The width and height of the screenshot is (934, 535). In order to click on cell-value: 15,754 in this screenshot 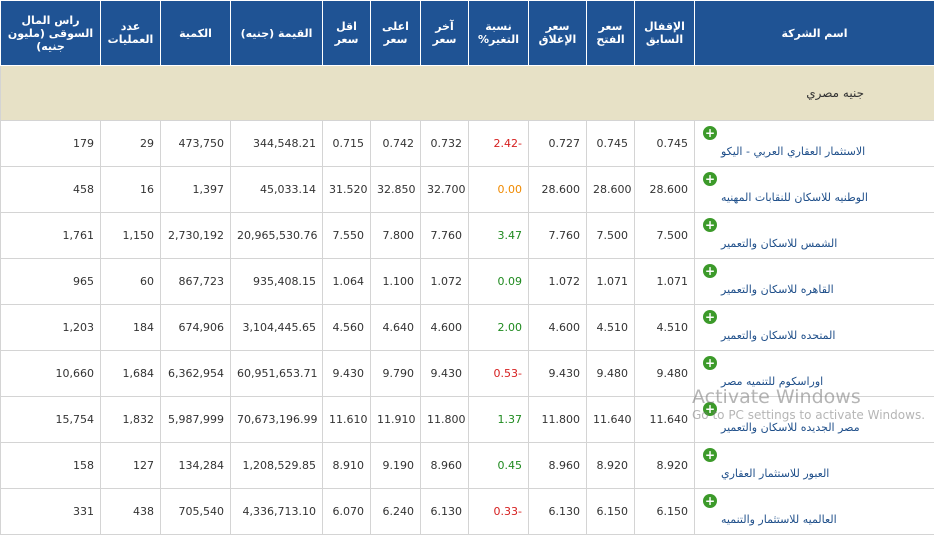, I will do `click(51, 420)`.